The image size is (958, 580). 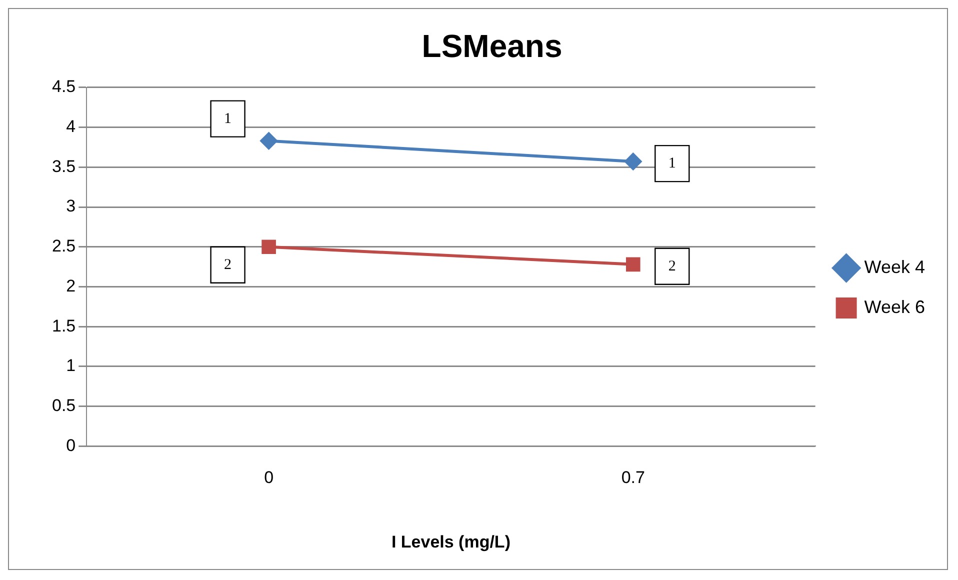 What do you see at coordinates (64, 326) in the screenshot?
I see `y-tick-label: 1.5` at bounding box center [64, 326].